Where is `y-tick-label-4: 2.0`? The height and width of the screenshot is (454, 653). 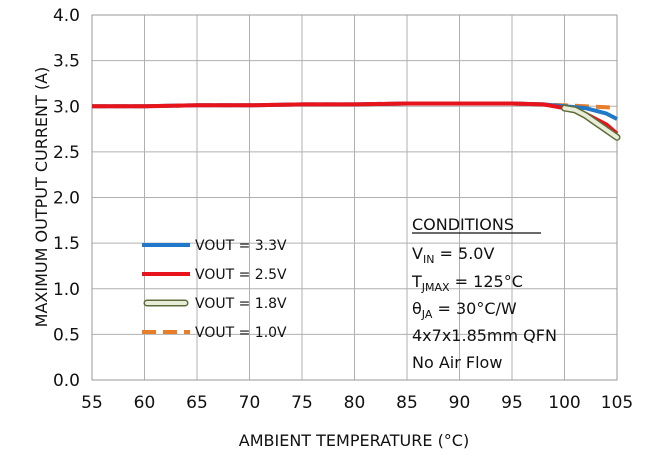
y-tick-label-4: 2.0 is located at coordinates (66, 199).